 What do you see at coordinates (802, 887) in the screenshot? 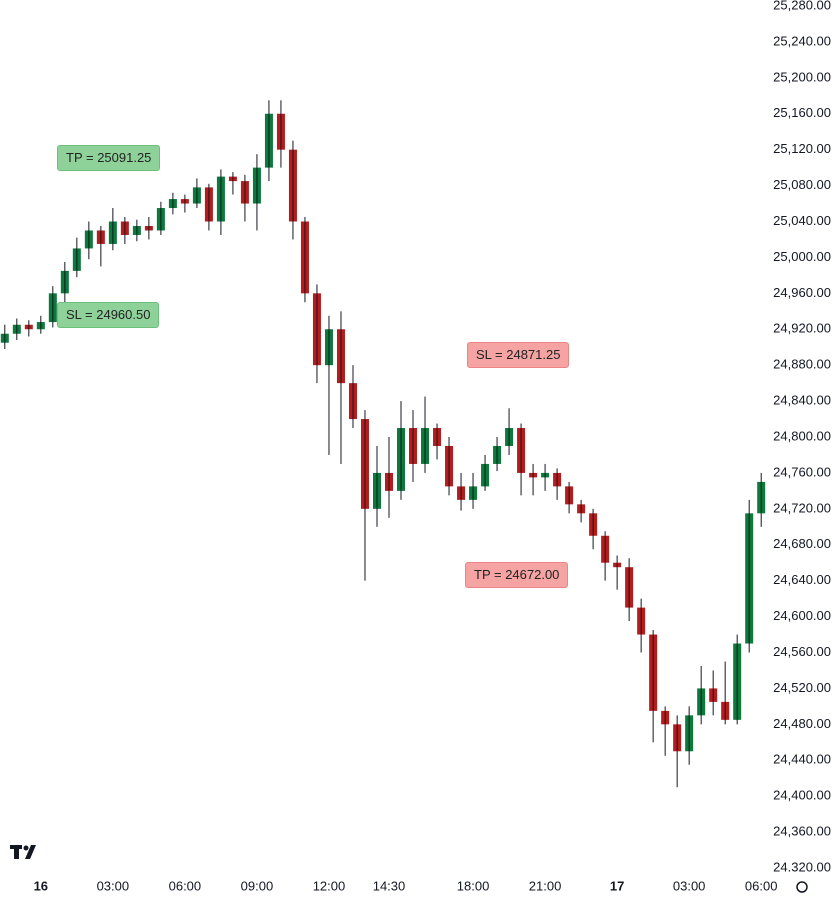
I see `settings-icon` at bounding box center [802, 887].